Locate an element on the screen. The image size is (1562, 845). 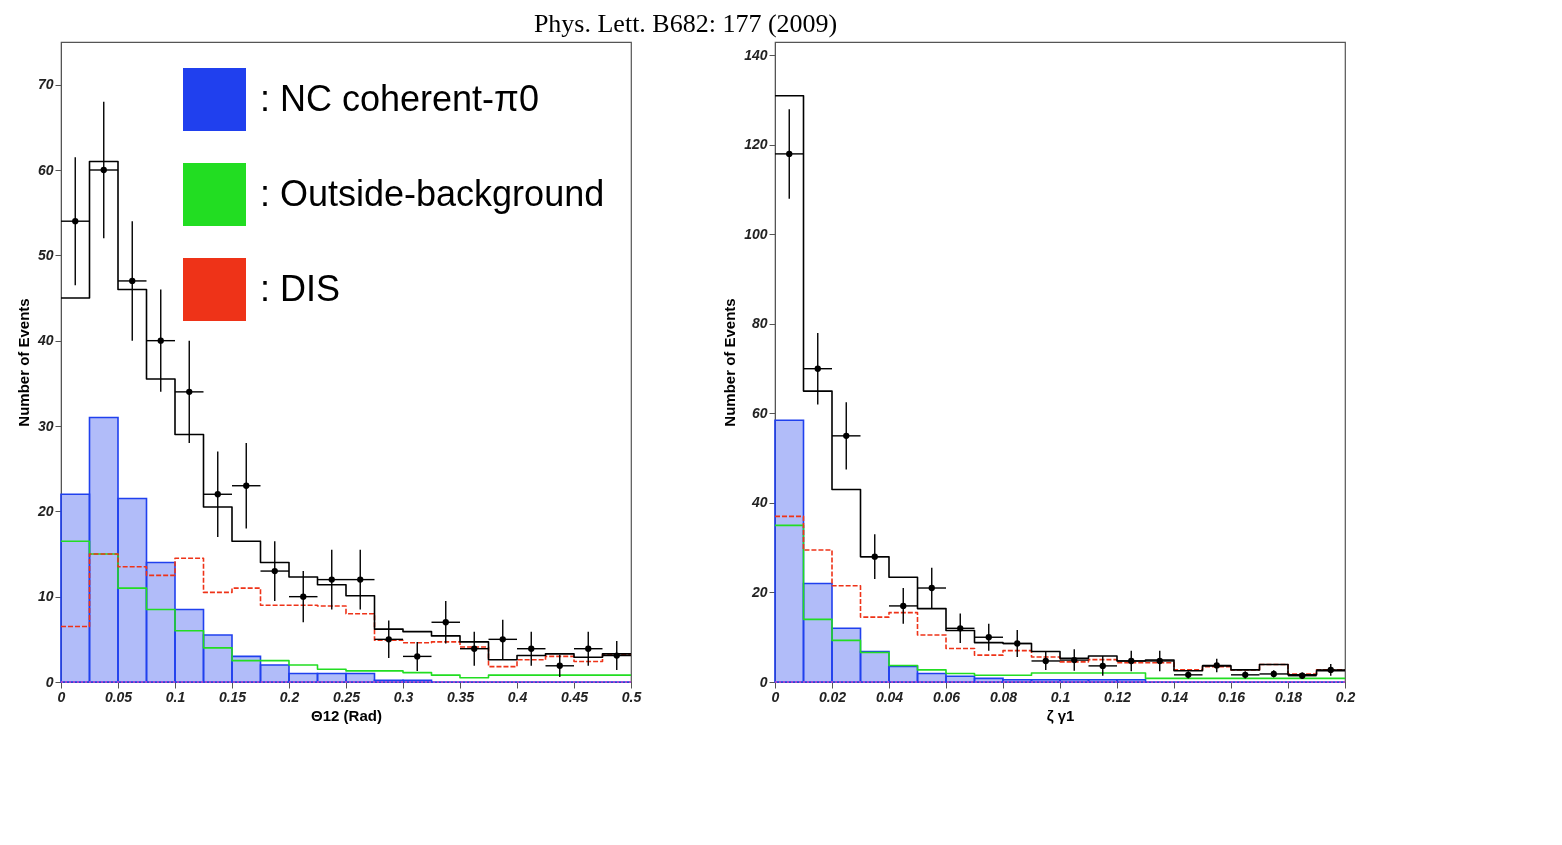
x-axis-title: Θ12 (Rad) is located at coordinates (346, 715).